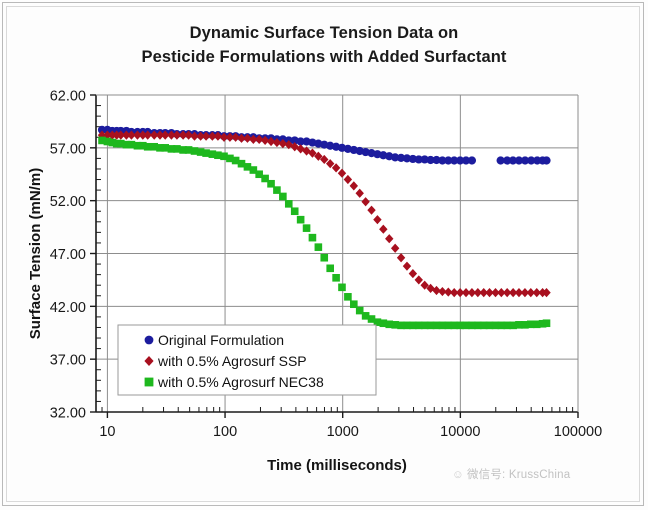  Describe the element at coordinates (458, 475) in the screenshot. I see `wechat-icon: ☺` at that location.